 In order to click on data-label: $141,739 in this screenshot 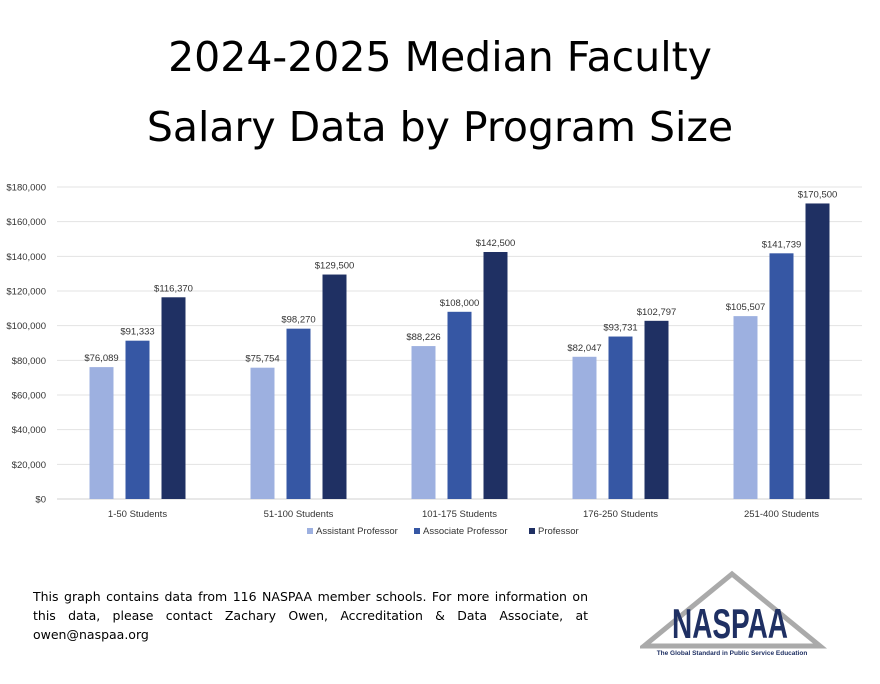, I will do `click(782, 244)`.